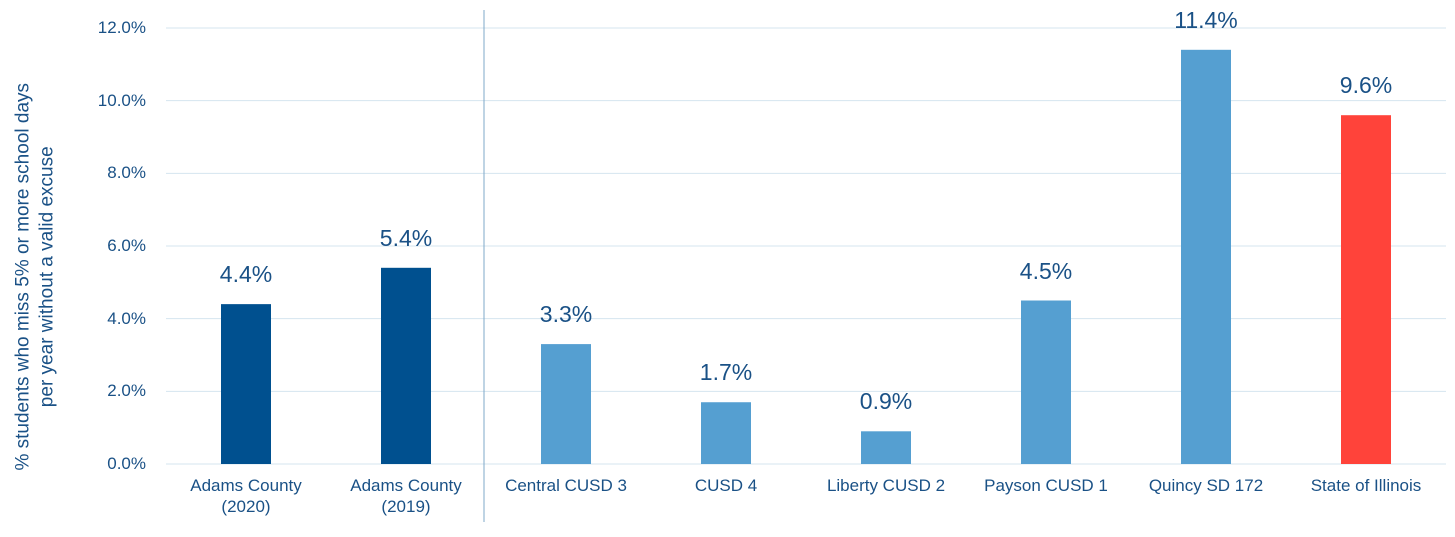 The image size is (1455, 537). I want to click on x-tick-label: Payson CUSD 1, so click(1046, 485).